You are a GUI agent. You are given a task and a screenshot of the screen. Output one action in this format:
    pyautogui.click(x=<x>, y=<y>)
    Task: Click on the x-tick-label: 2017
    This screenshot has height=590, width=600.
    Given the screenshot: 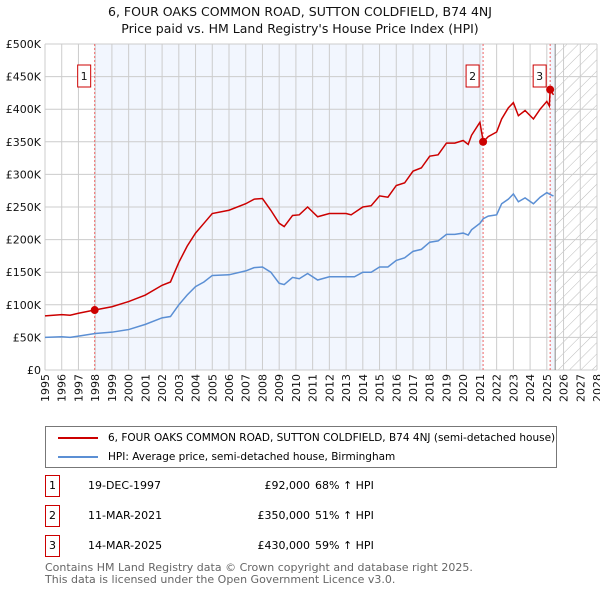 What is the action you would take?
    pyautogui.click(x=413, y=388)
    